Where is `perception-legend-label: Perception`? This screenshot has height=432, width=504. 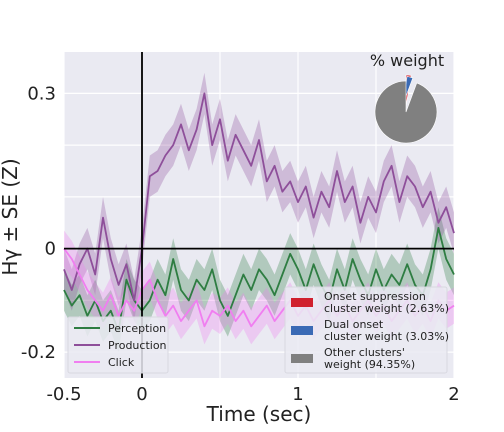
perception-legend-label: Perception is located at coordinates (137, 328).